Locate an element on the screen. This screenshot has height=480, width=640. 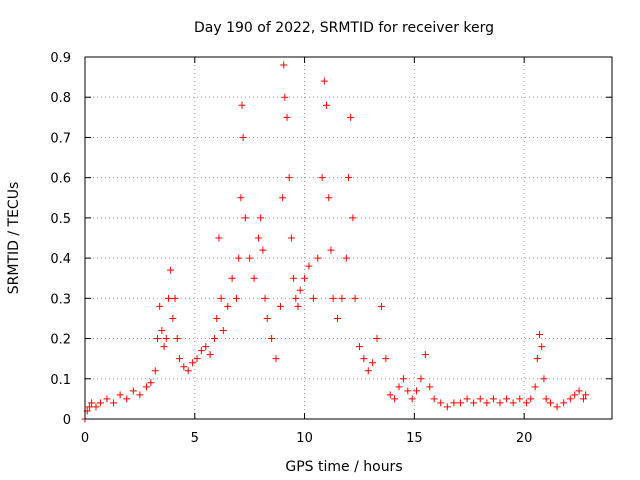
y-tick-label: 0.1 is located at coordinates (60, 380).